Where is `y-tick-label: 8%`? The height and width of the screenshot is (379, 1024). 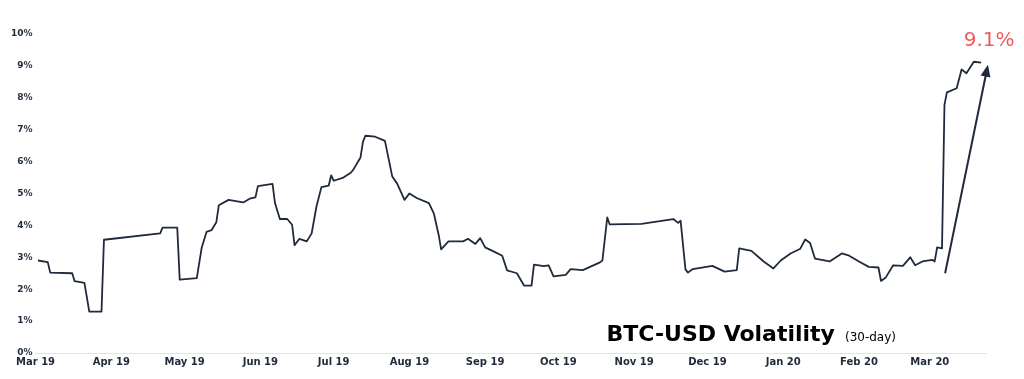 y-tick-label: 8% is located at coordinates (25, 97).